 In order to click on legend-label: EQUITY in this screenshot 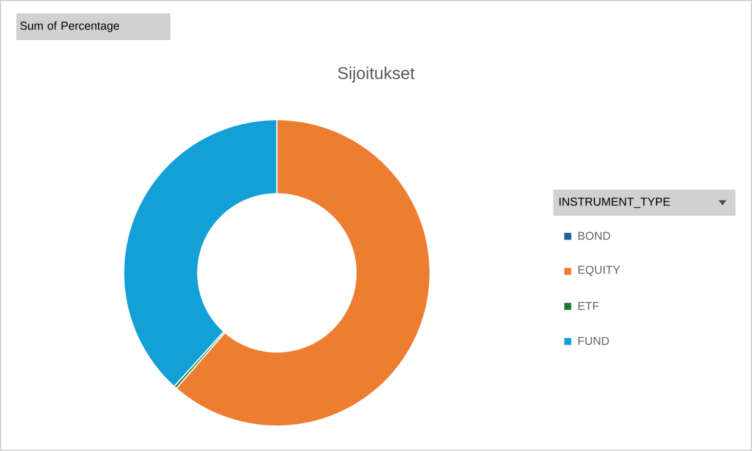, I will do `click(599, 271)`.